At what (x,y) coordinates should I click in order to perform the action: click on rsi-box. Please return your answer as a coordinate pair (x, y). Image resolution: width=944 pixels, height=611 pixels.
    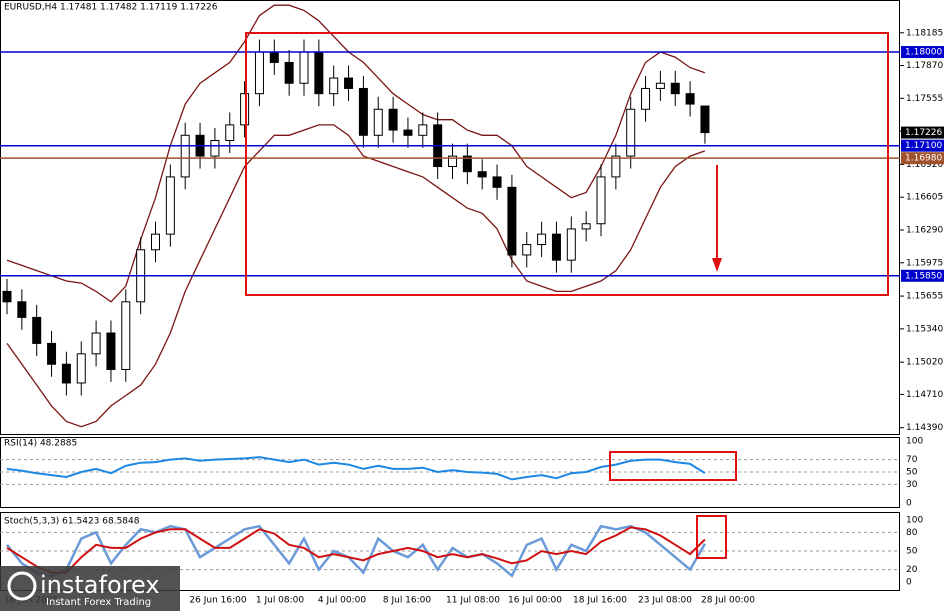
    Looking at the image, I should click on (673, 466).